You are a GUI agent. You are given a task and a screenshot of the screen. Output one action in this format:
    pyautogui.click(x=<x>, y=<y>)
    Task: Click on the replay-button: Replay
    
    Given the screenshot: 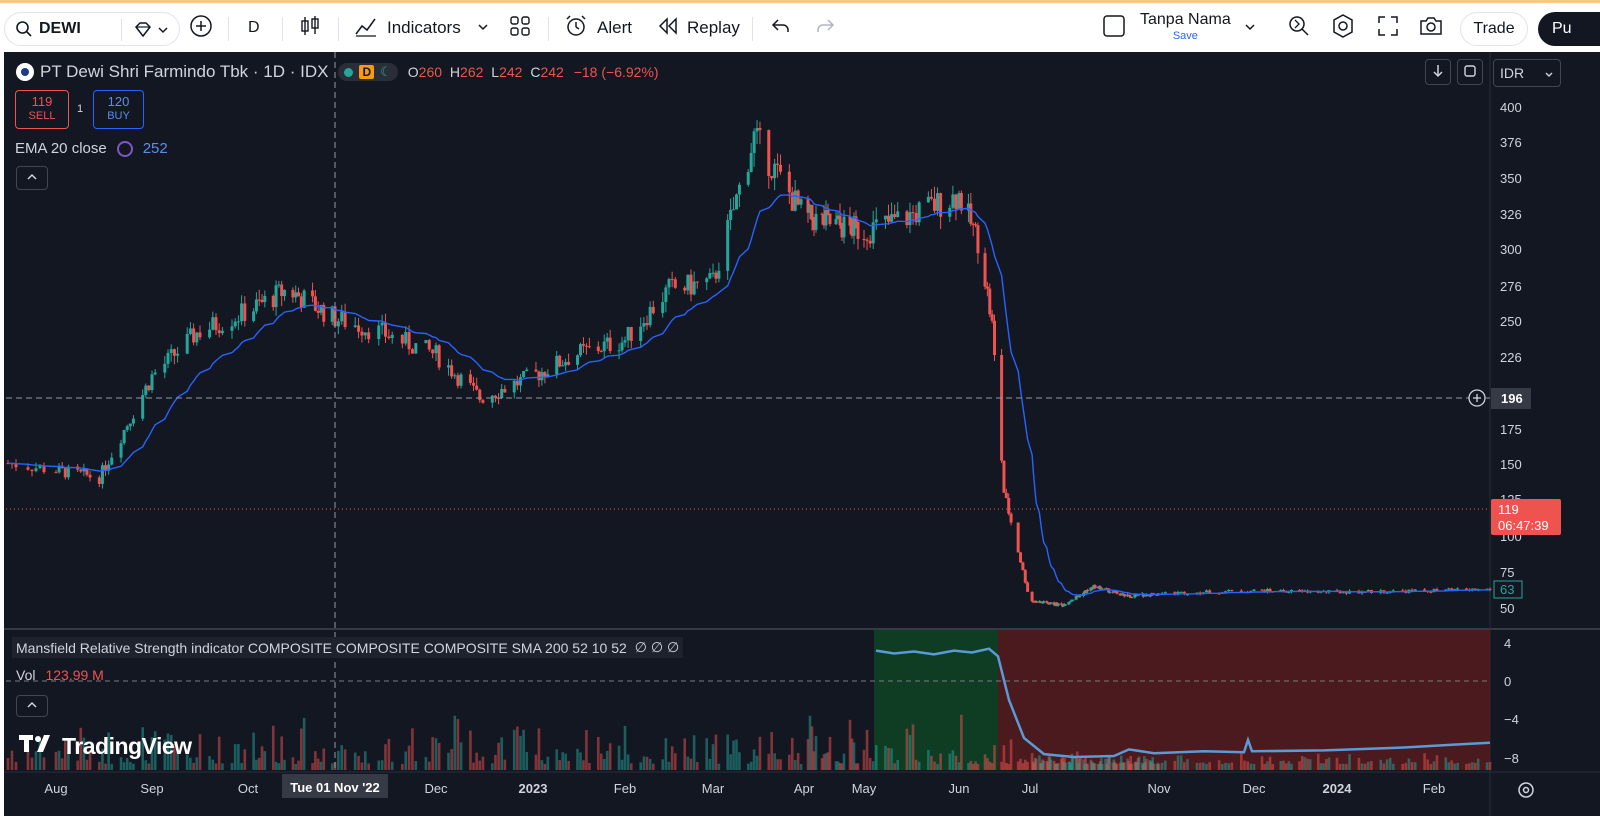 What is the action you would take?
    pyautogui.click(x=698, y=28)
    